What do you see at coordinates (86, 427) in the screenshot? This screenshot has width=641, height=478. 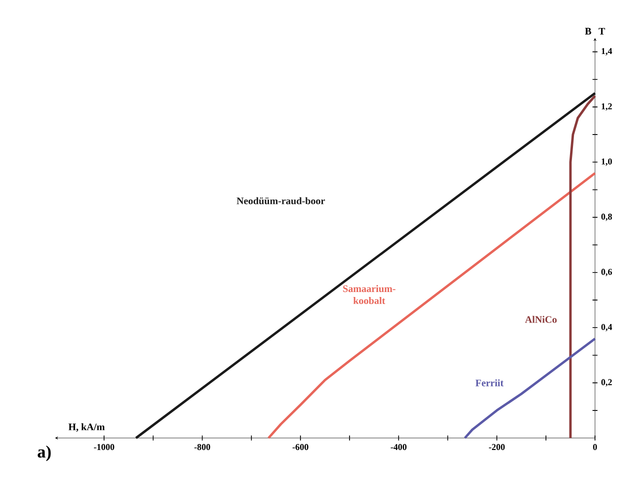 I see `x-axis-title: H, kA/m` at bounding box center [86, 427].